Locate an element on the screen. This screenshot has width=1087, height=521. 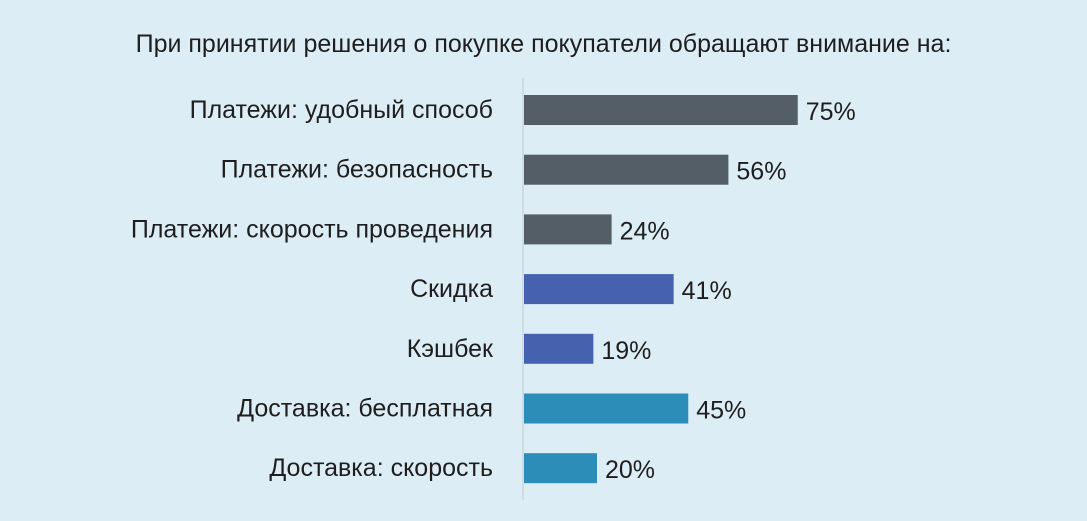
value-label: 45% is located at coordinates (721, 411).